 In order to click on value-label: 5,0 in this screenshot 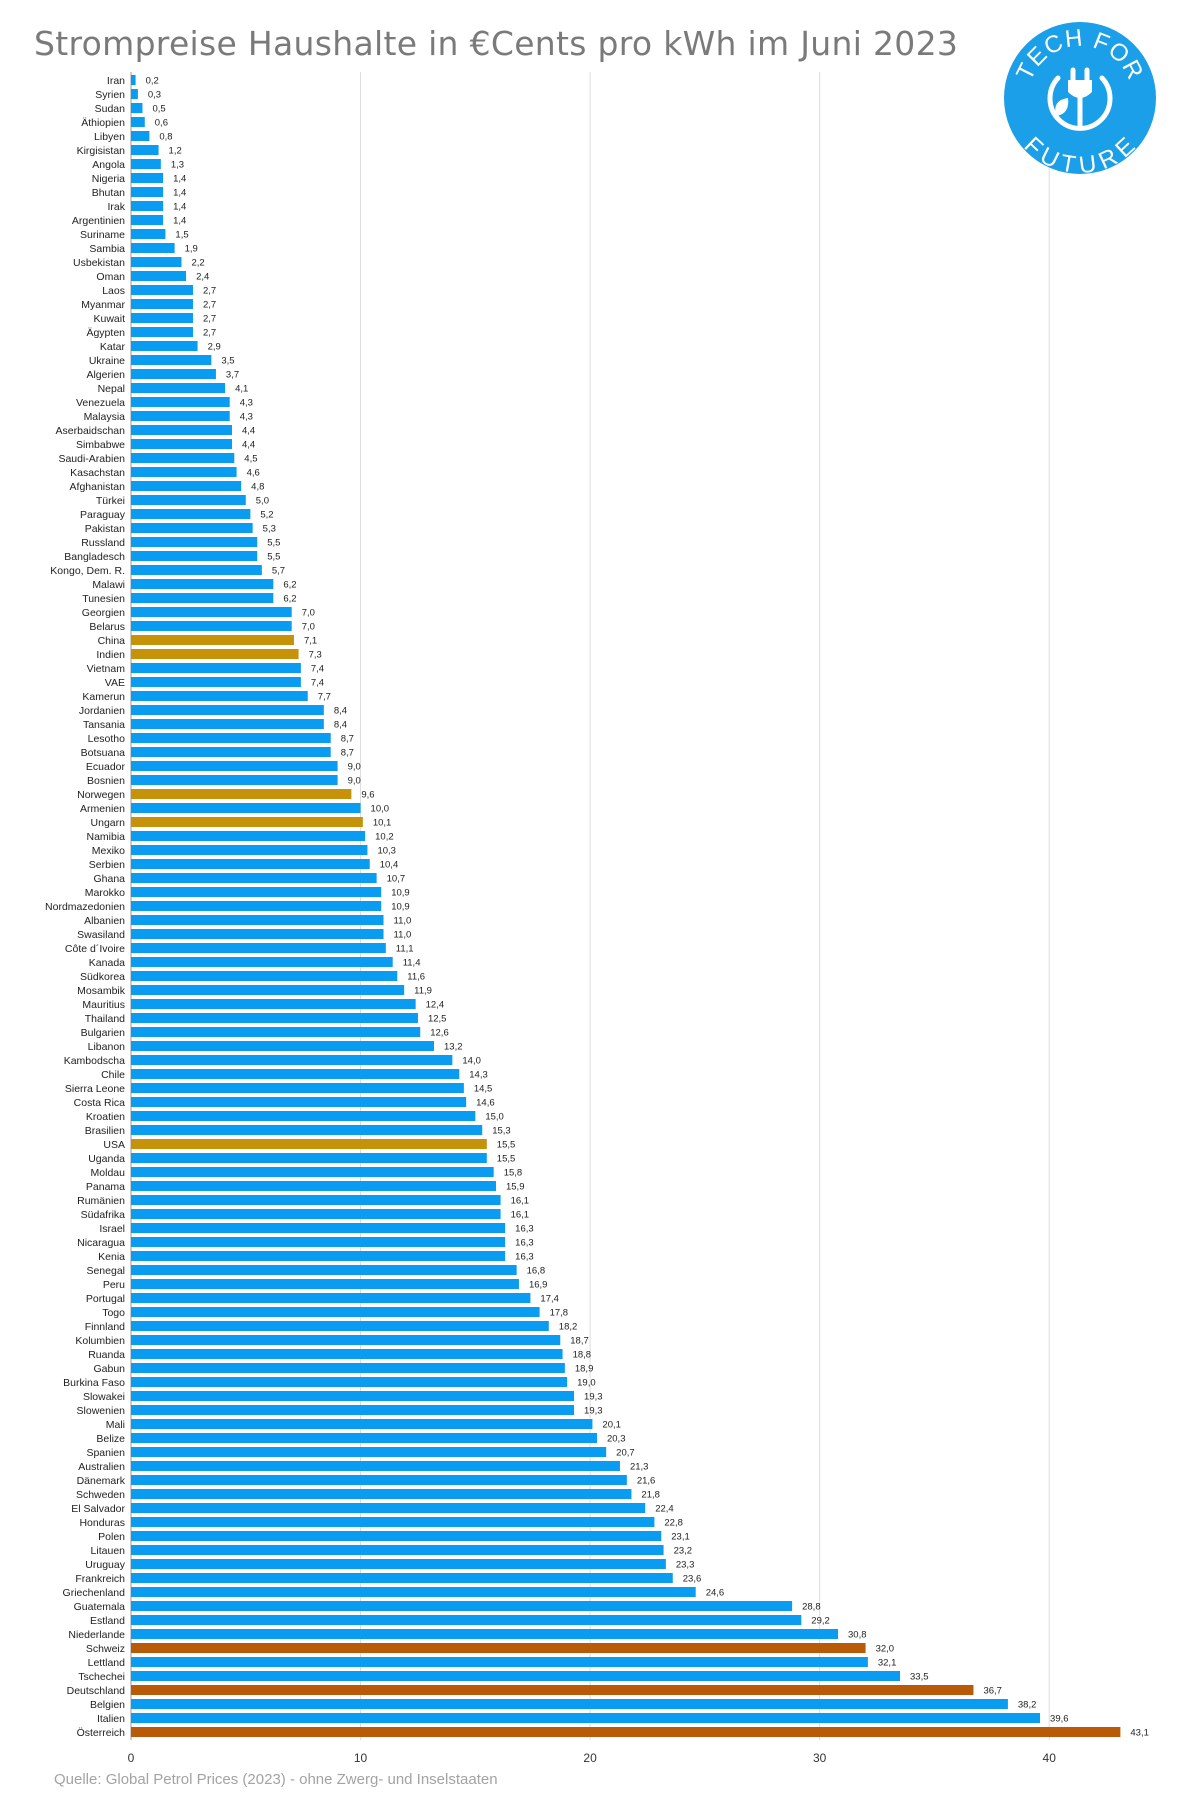, I will do `click(262, 501)`.